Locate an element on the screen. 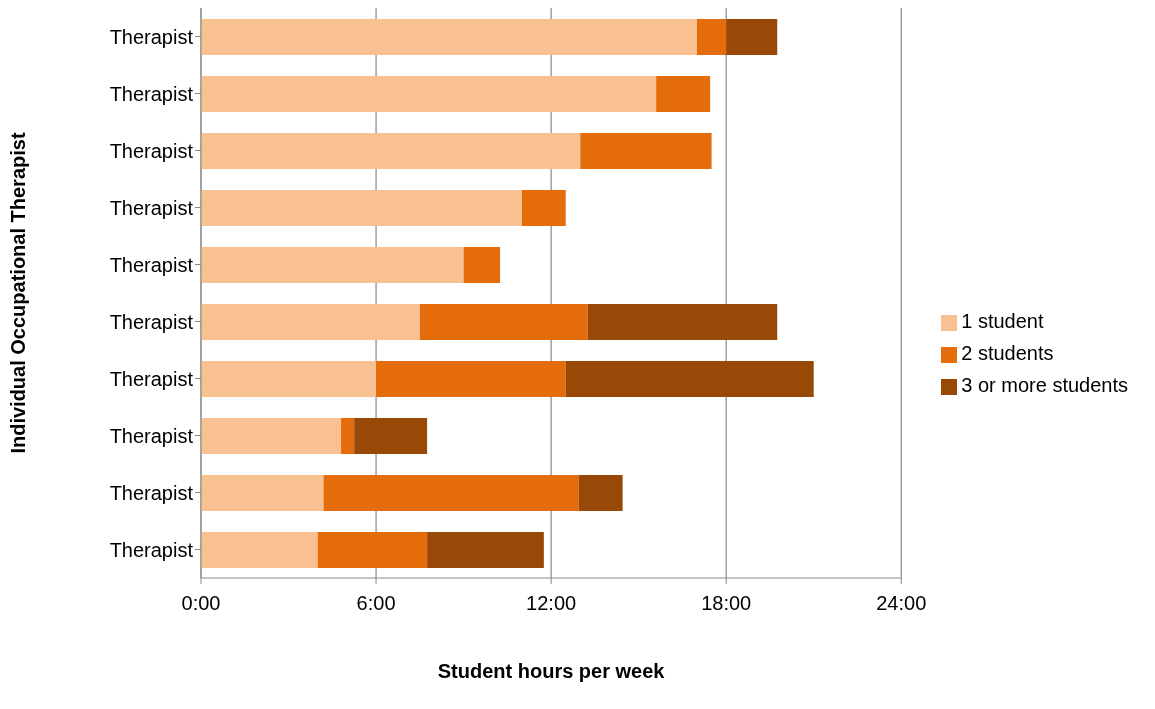 This screenshot has width=1155, height=709. x-tick-label: 6:00 is located at coordinates (376, 603).